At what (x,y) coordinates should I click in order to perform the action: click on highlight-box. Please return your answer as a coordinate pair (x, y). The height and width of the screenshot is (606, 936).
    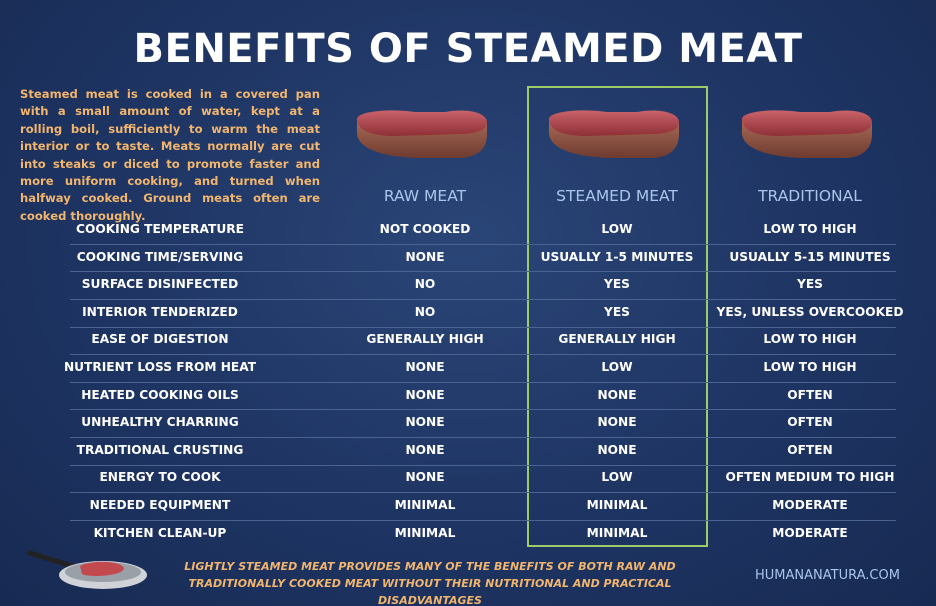
    Looking at the image, I should click on (617, 316).